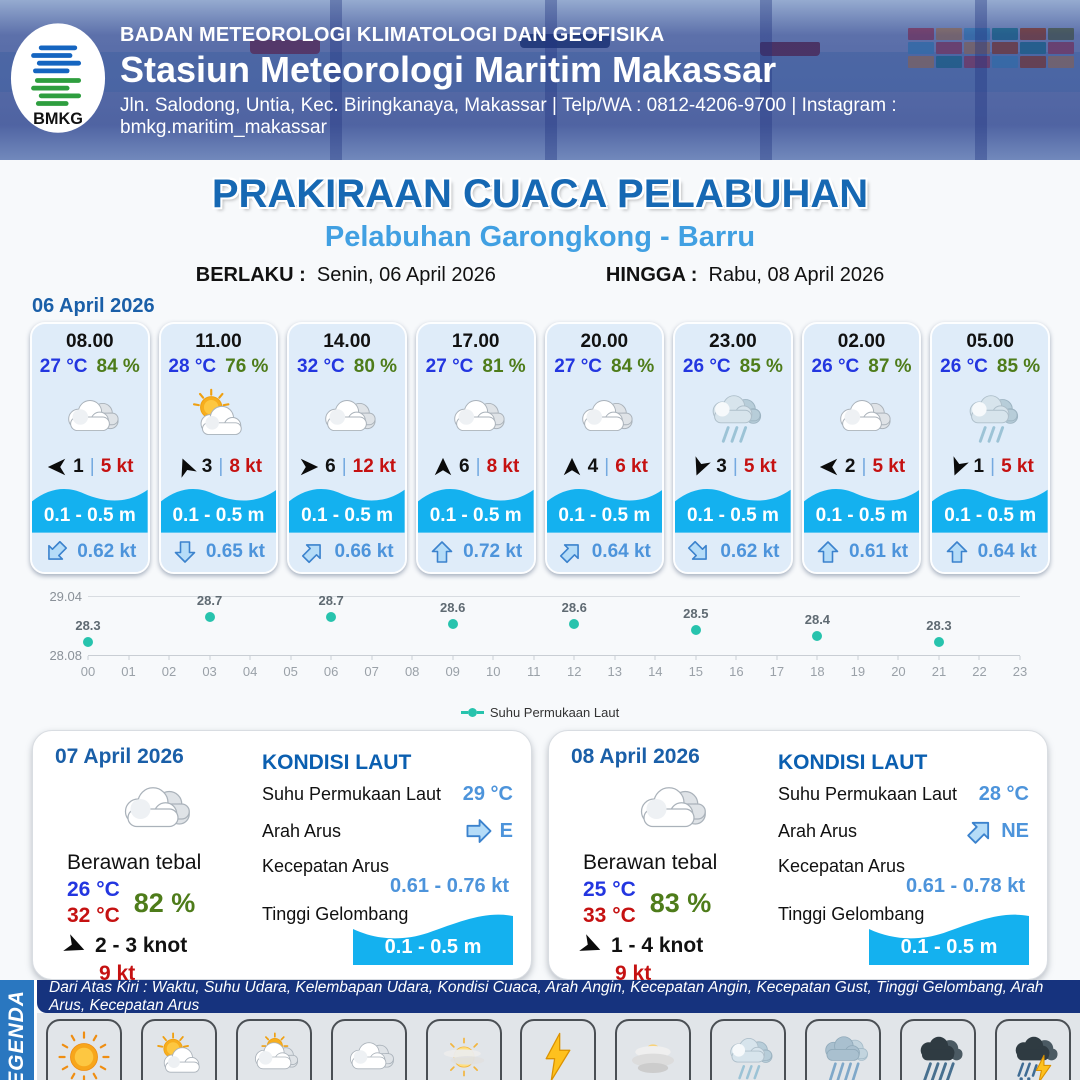 The height and width of the screenshot is (1080, 1080). I want to click on data-point-label: 28.3, so click(939, 626).